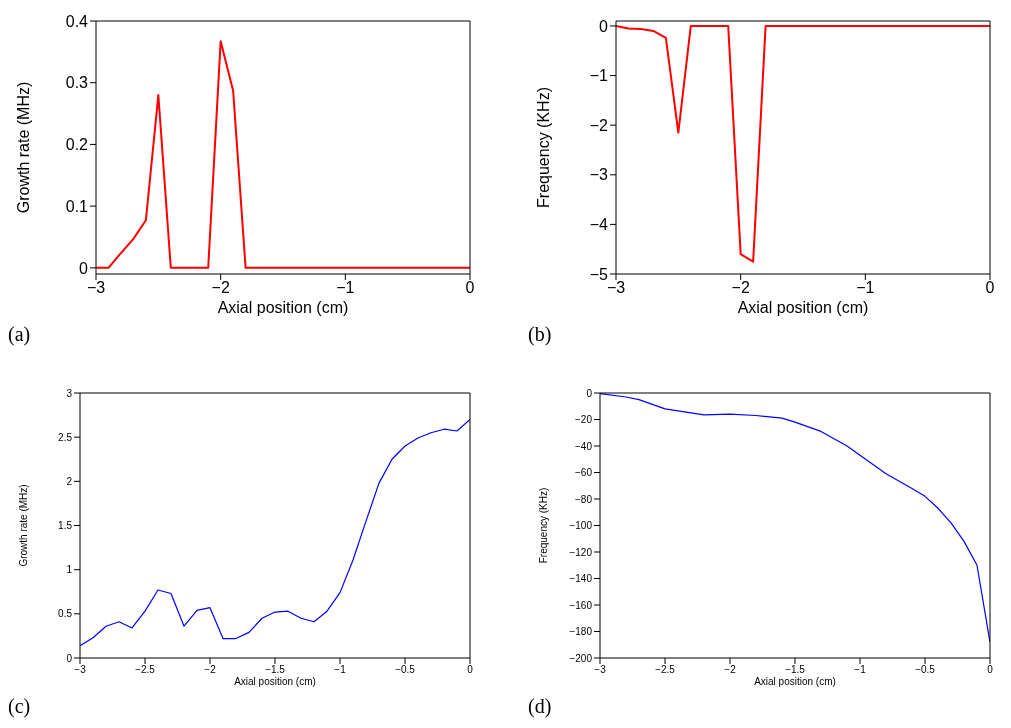  Describe the element at coordinates (581, 605) in the screenshot. I see `y-tick-label: −160` at that location.